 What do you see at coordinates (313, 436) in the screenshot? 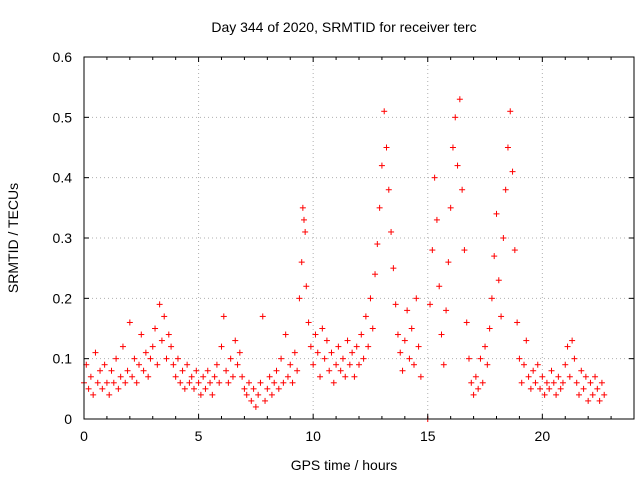
I see `x-tick-label: 10` at bounding box center [313, 436].